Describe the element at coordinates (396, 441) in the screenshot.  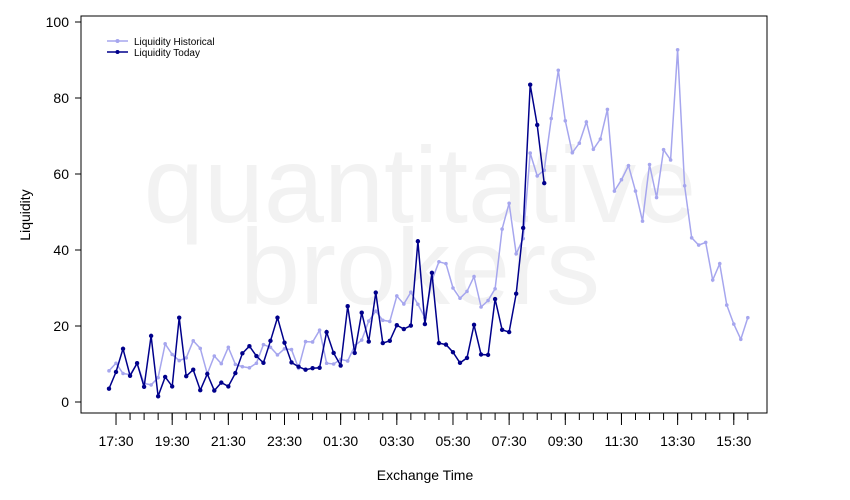
I see `x-tick-label: 03:30` at that location.